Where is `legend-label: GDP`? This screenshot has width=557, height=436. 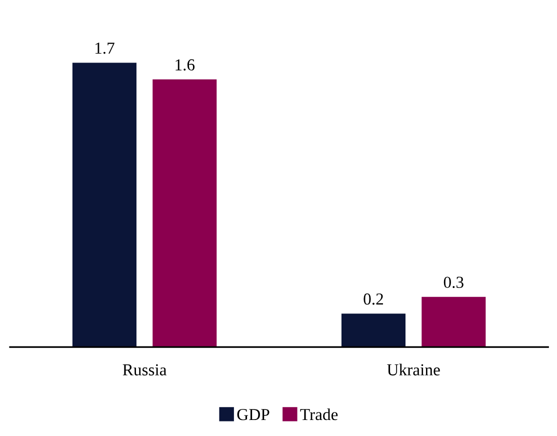 legend-label: GDP is located at coordinates (253, 414).